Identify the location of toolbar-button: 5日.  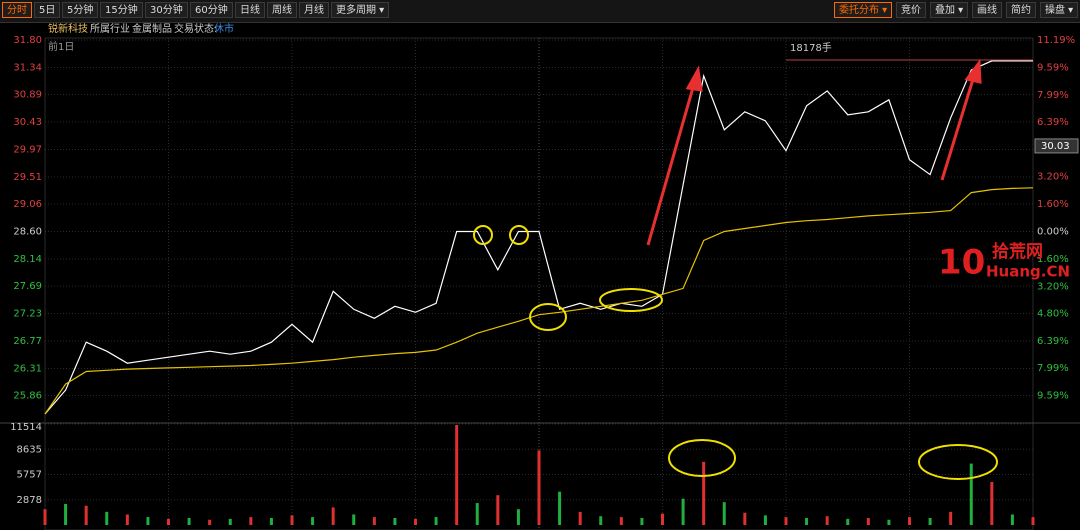
(47, 10).